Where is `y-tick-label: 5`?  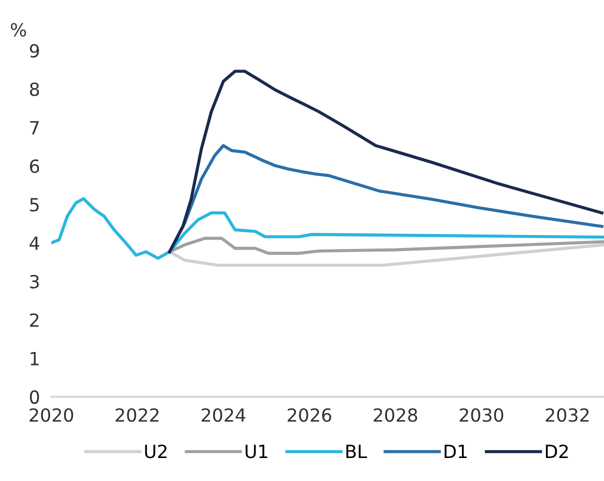 y-tick-label: 5 is located at coordinates (34, 205).